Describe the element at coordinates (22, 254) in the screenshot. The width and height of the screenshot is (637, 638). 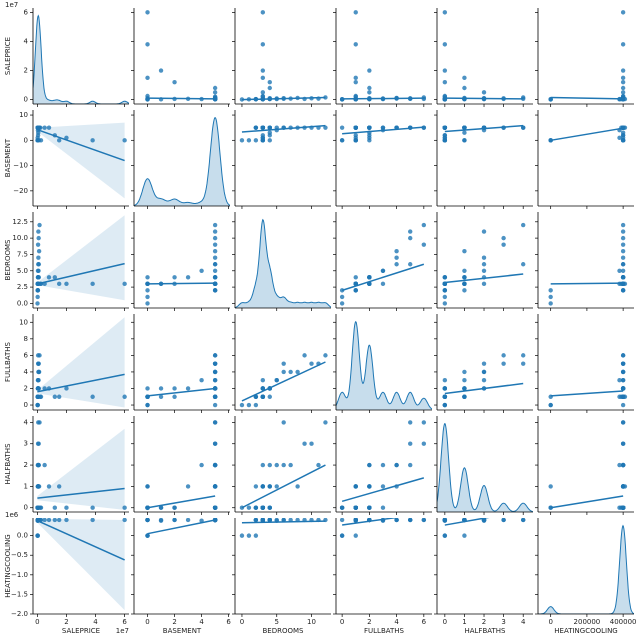
I see `y-tick-label: 7.5` at that location.